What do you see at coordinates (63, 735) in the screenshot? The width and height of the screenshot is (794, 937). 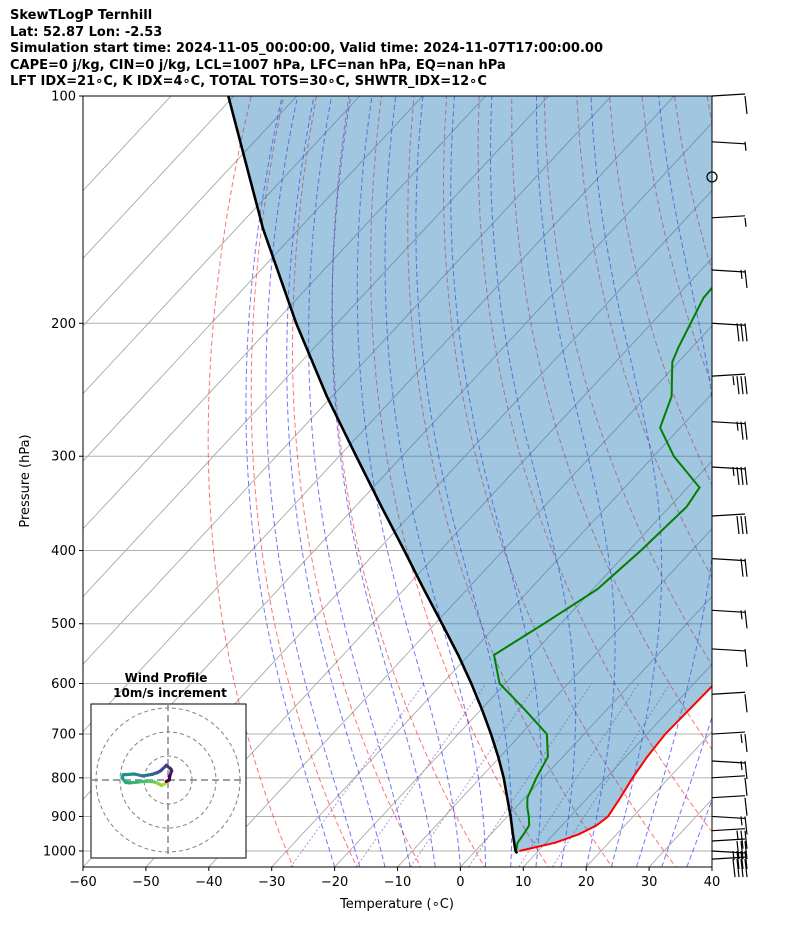 I see `y-tick-label: 700` at bounding box center [63, 735].